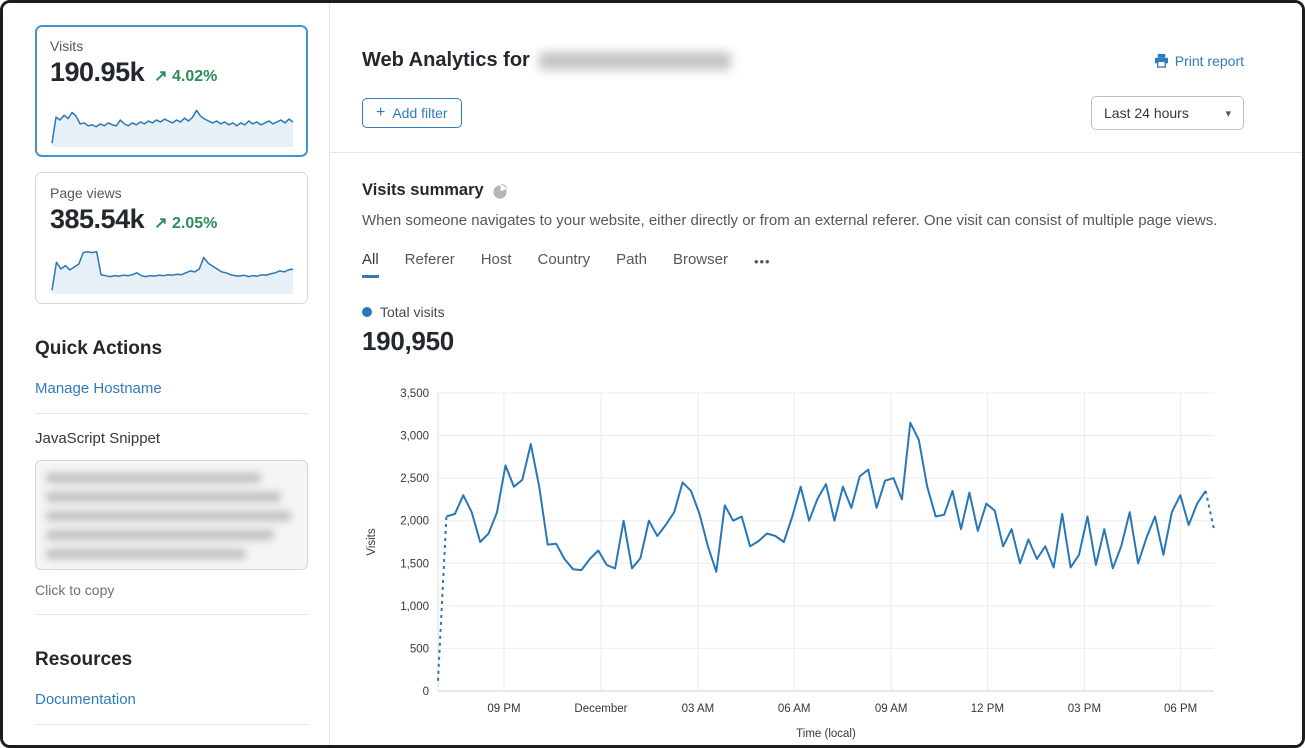  What do you see at coordinates (700, 259) in the screenshot?
I see `tab-browser: Browser` at bounding box center [700, 259].